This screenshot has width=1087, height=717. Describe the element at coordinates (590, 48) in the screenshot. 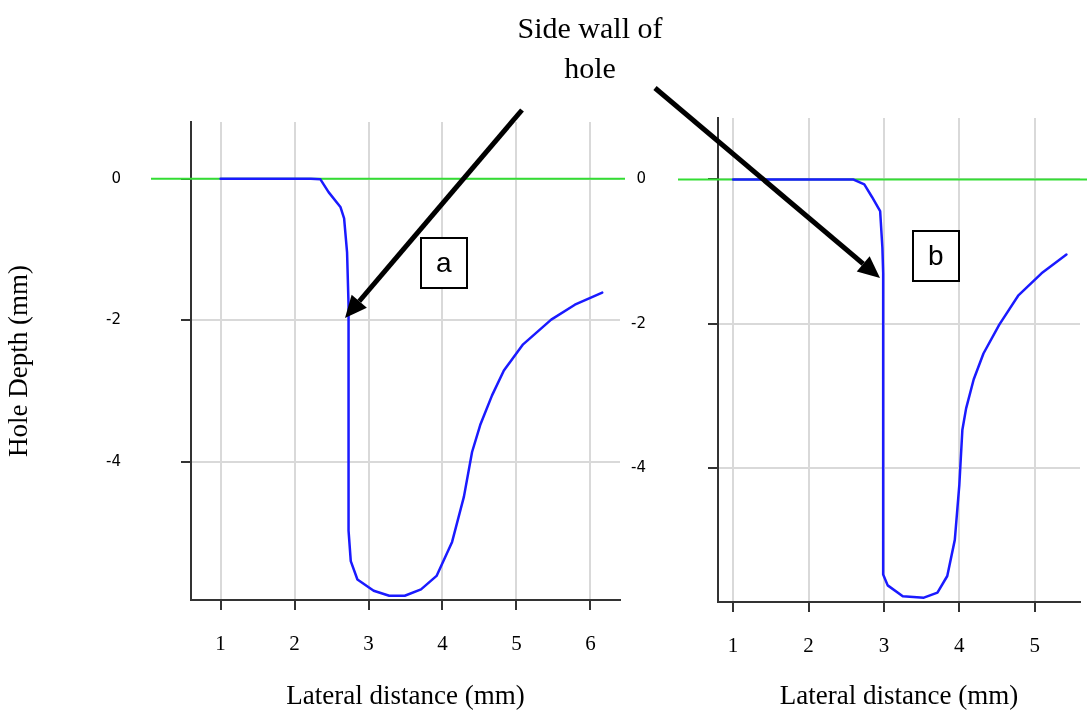

I see `text: Side wall of hole` at that location.